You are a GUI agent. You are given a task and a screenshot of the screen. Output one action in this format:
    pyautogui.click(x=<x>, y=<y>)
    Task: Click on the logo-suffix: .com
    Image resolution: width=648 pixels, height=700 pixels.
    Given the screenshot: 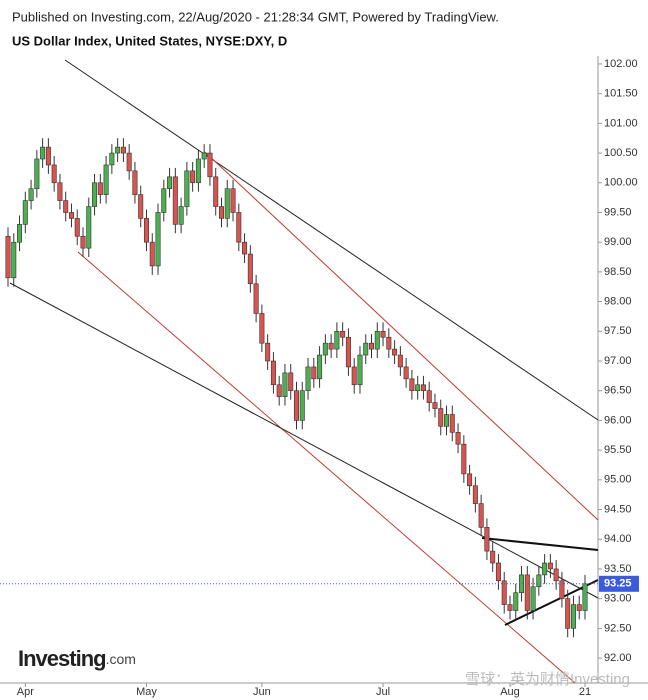 What is the action you would take?
    pyautogui.click(x=121, y=659)
    